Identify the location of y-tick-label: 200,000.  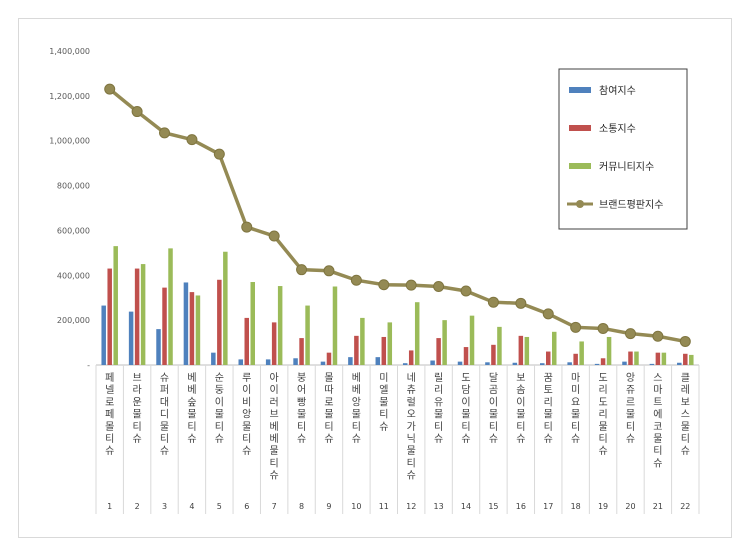
(73, 320).